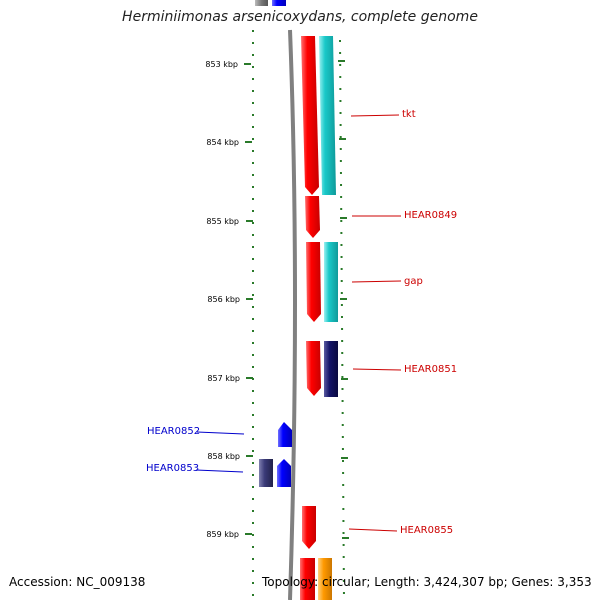  Describe the element at coordinates (292, 314) in the screenshot. I see `genome-backbone` at that location.